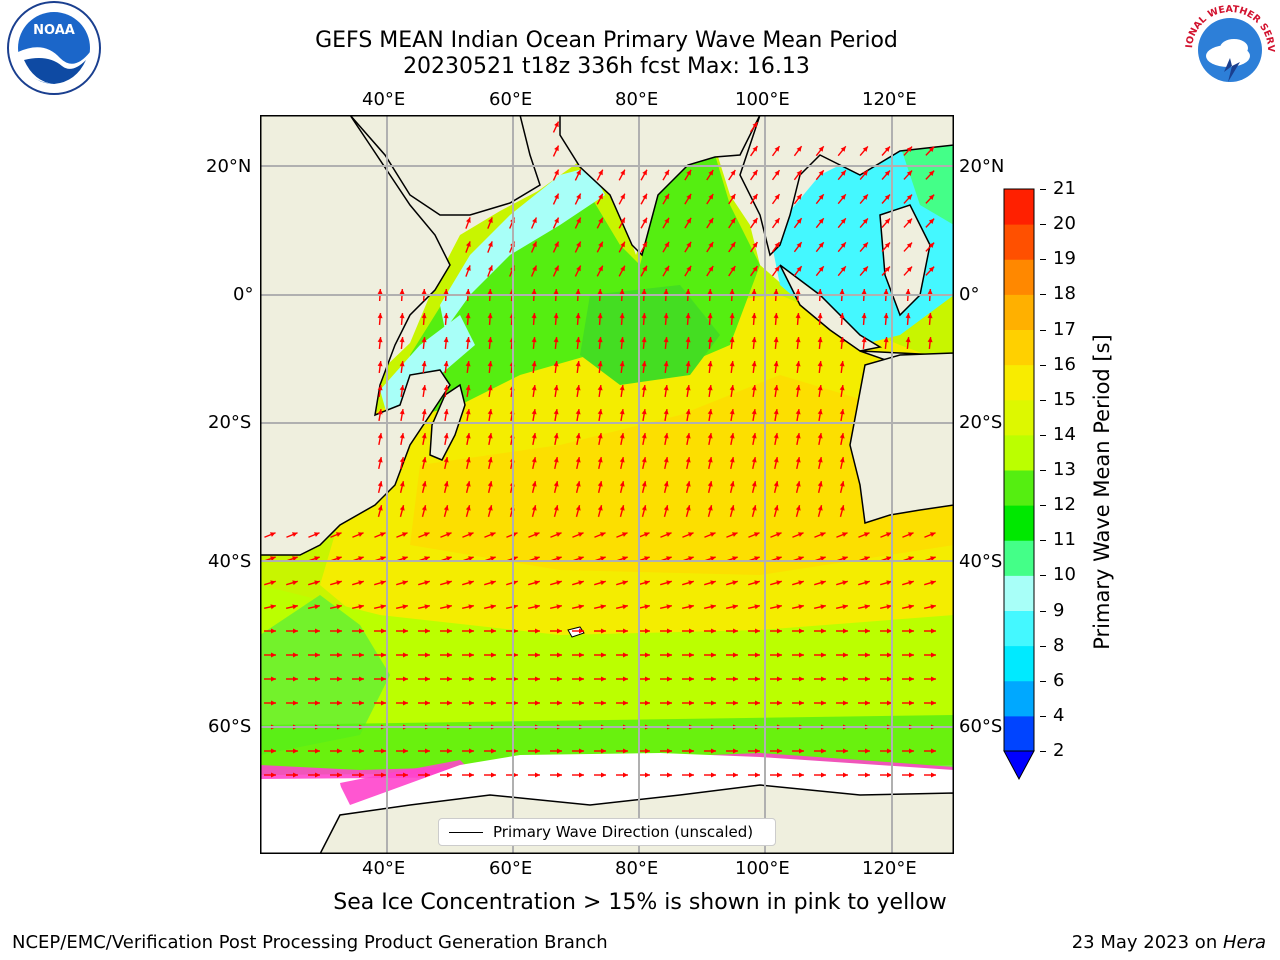 The image size is (1280, 960). Describe the element at coordinates (981, 726) in the screenshot. I see `lat-tick-right-5: 60°S` at that location.